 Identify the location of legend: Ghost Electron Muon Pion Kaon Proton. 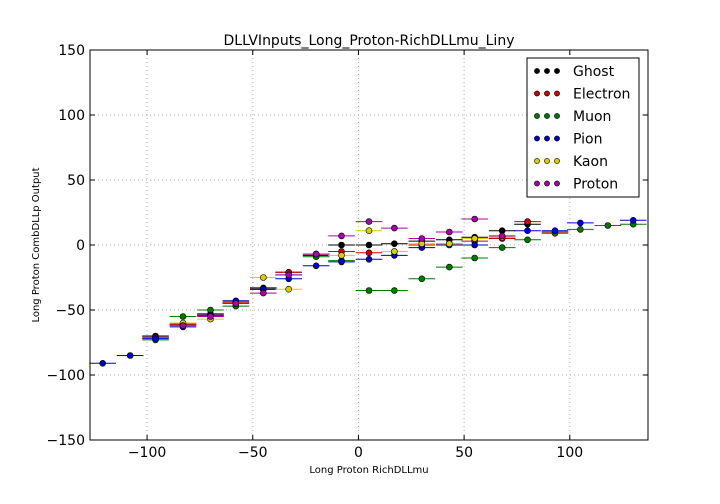
(583, 127).